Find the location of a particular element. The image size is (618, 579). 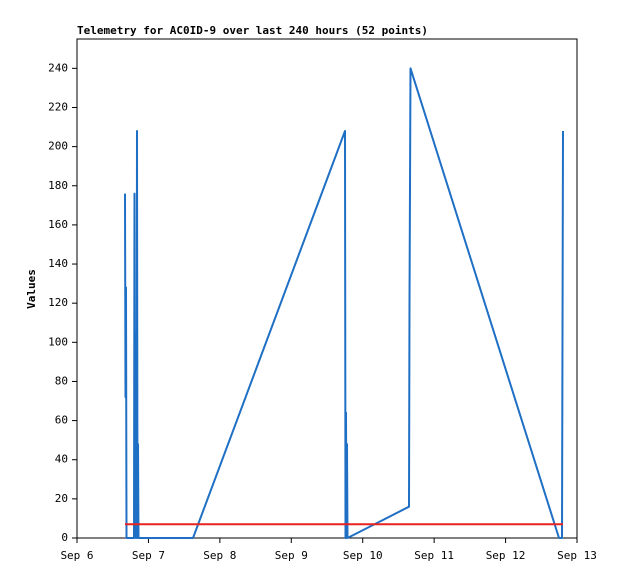

y-tick-label: 240 is located at coordinates (58, 67).